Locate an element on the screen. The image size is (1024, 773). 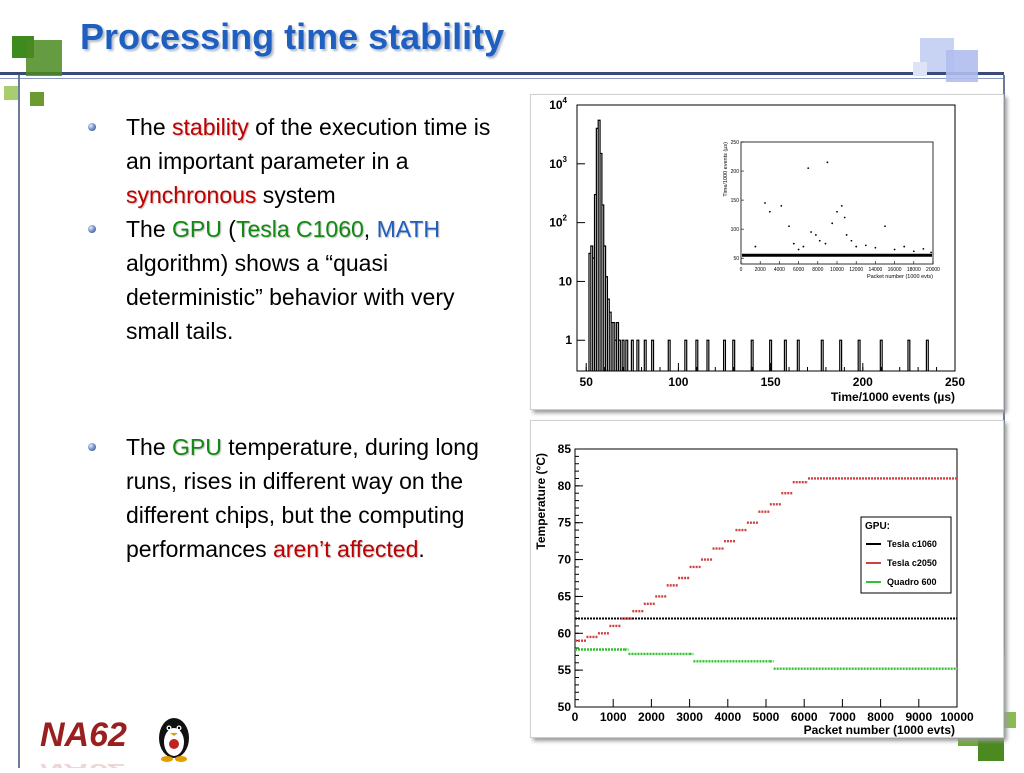
emphasis-stability: stability is located at coordinates (210, 127).